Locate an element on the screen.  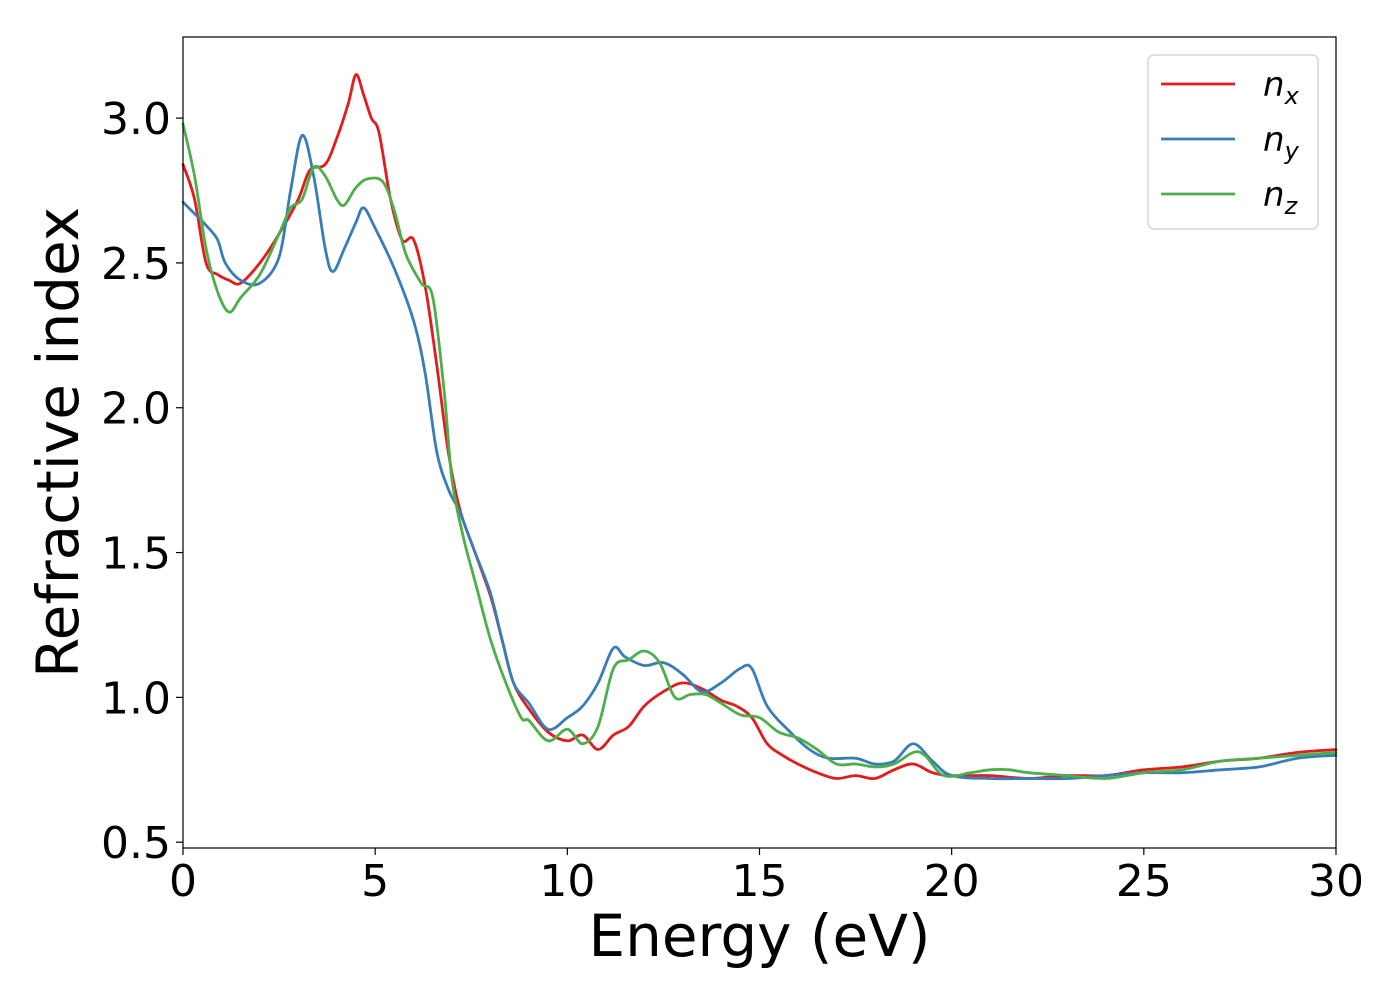
legend-box is located at coordinates (1233, 142).